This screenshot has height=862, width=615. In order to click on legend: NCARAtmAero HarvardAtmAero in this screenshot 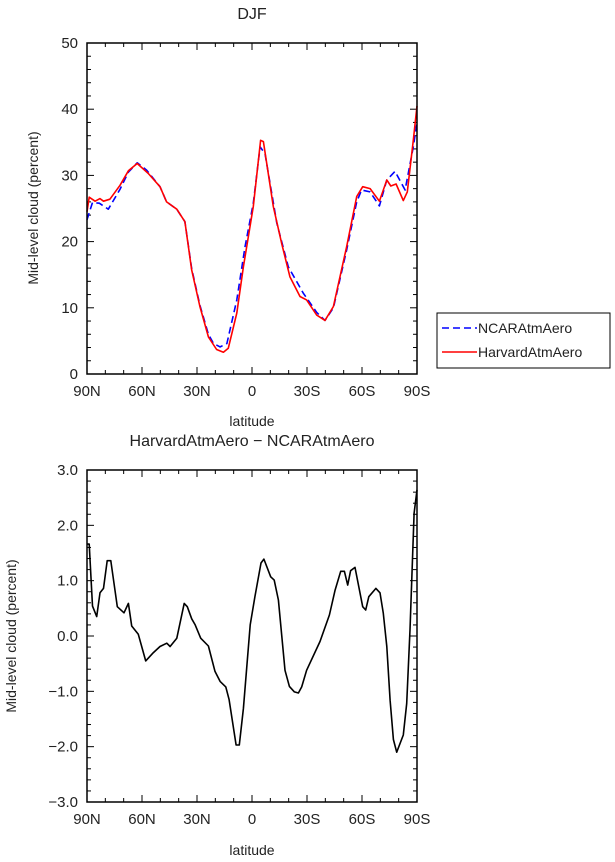, I will do `click(523, 340)`.